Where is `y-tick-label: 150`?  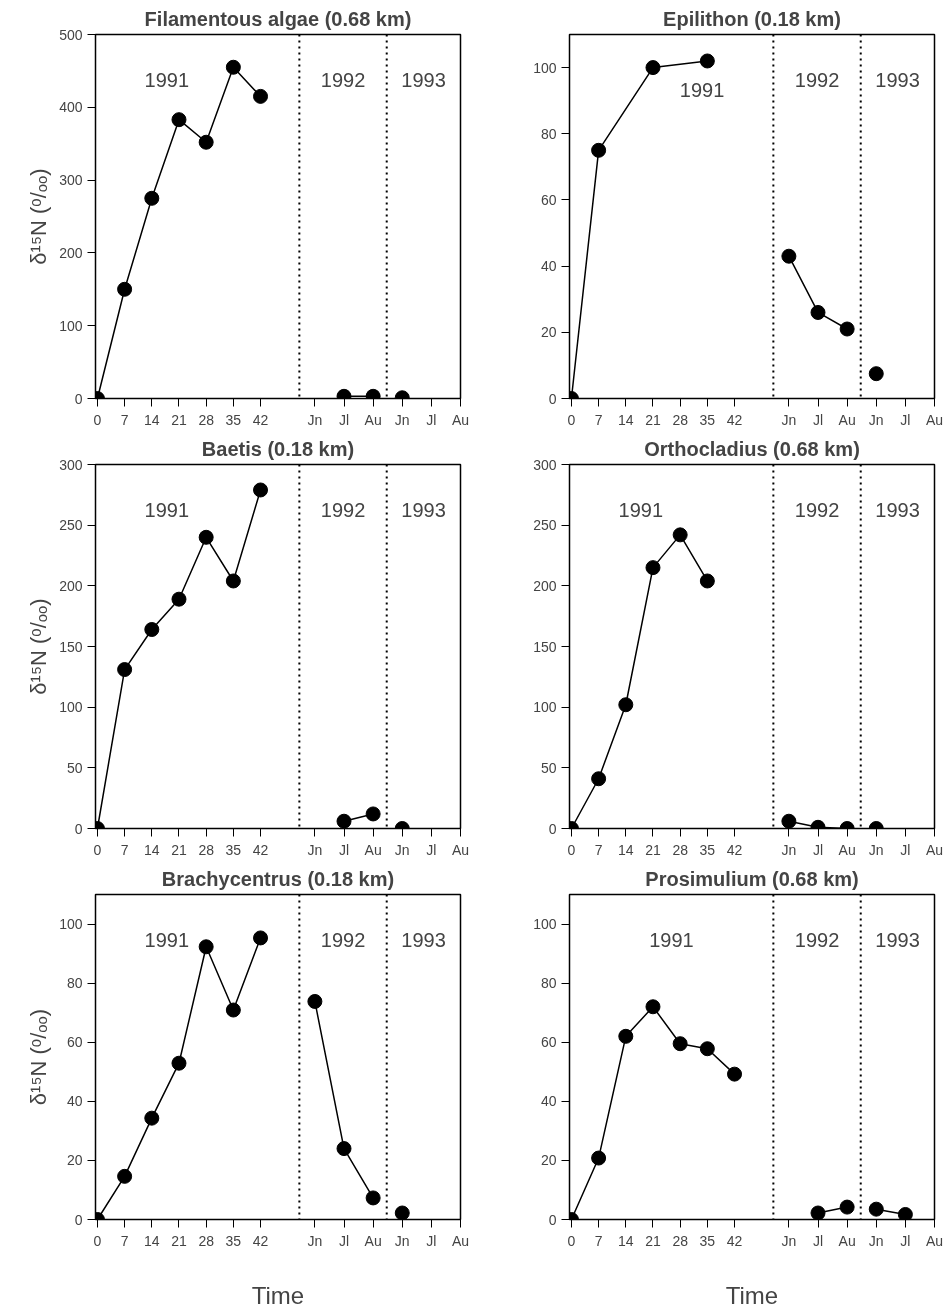
y-tick-label: 150 is located at coordinates (71, 646).